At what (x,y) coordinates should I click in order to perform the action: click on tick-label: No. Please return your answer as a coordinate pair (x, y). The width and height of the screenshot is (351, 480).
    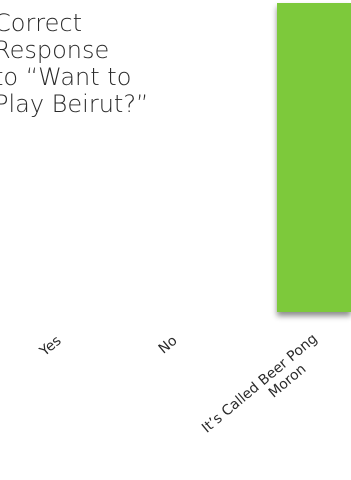
    Looking at the image, I should click on (168, 345).